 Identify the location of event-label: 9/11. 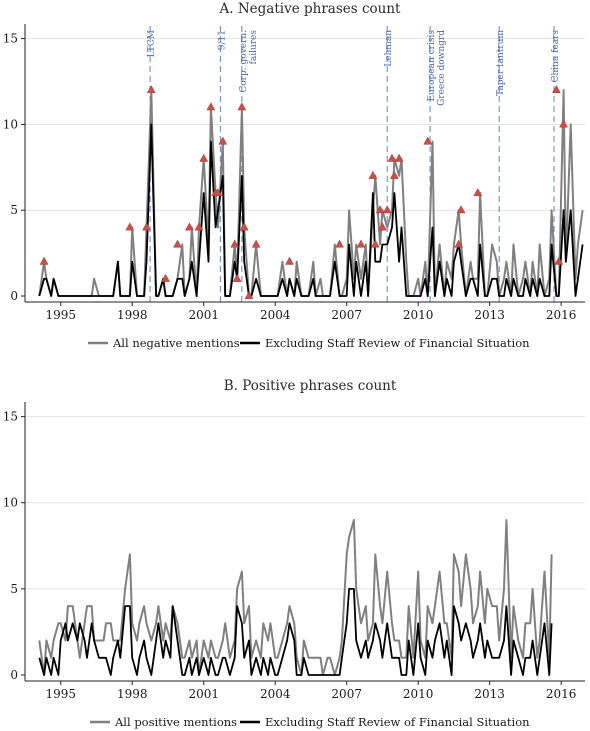
(222, 40).